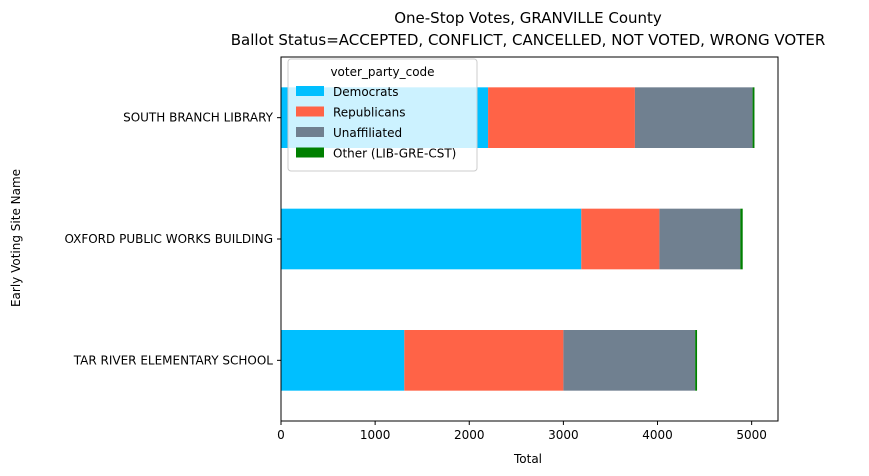 The width and height of the screenshot is (869, 476). What do you see at coordinates (375, 435) in the screenshot?
I see `x-tick-label: 1000` at bounding box center [375, 435].